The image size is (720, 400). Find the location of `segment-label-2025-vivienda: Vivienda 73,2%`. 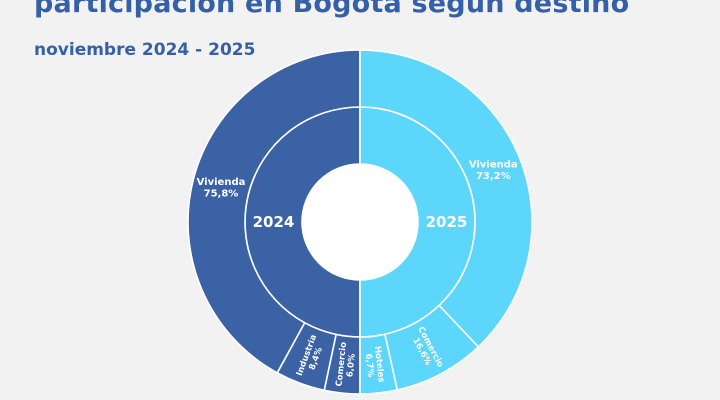

segment-label-2025-vivienda: Vivienda 73,2% is located at coordinates (493, 170).